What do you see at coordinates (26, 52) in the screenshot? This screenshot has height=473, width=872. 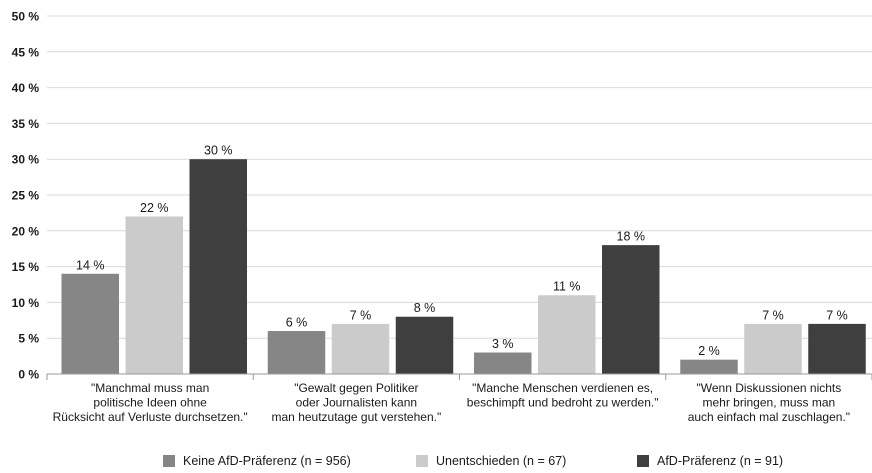 I see `y-tick-label: 45 %` at bounding box center [26, 52].